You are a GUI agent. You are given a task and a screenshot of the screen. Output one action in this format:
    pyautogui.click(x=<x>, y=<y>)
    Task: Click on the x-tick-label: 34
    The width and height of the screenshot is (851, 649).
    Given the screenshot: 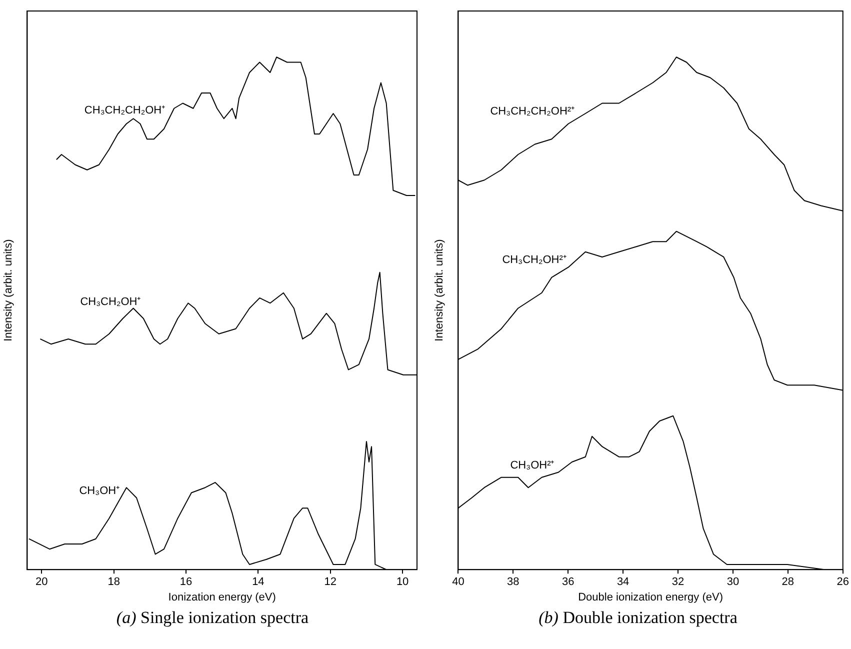 What is the action you would take?
    pyautogui.click(x=623, y=582)
    